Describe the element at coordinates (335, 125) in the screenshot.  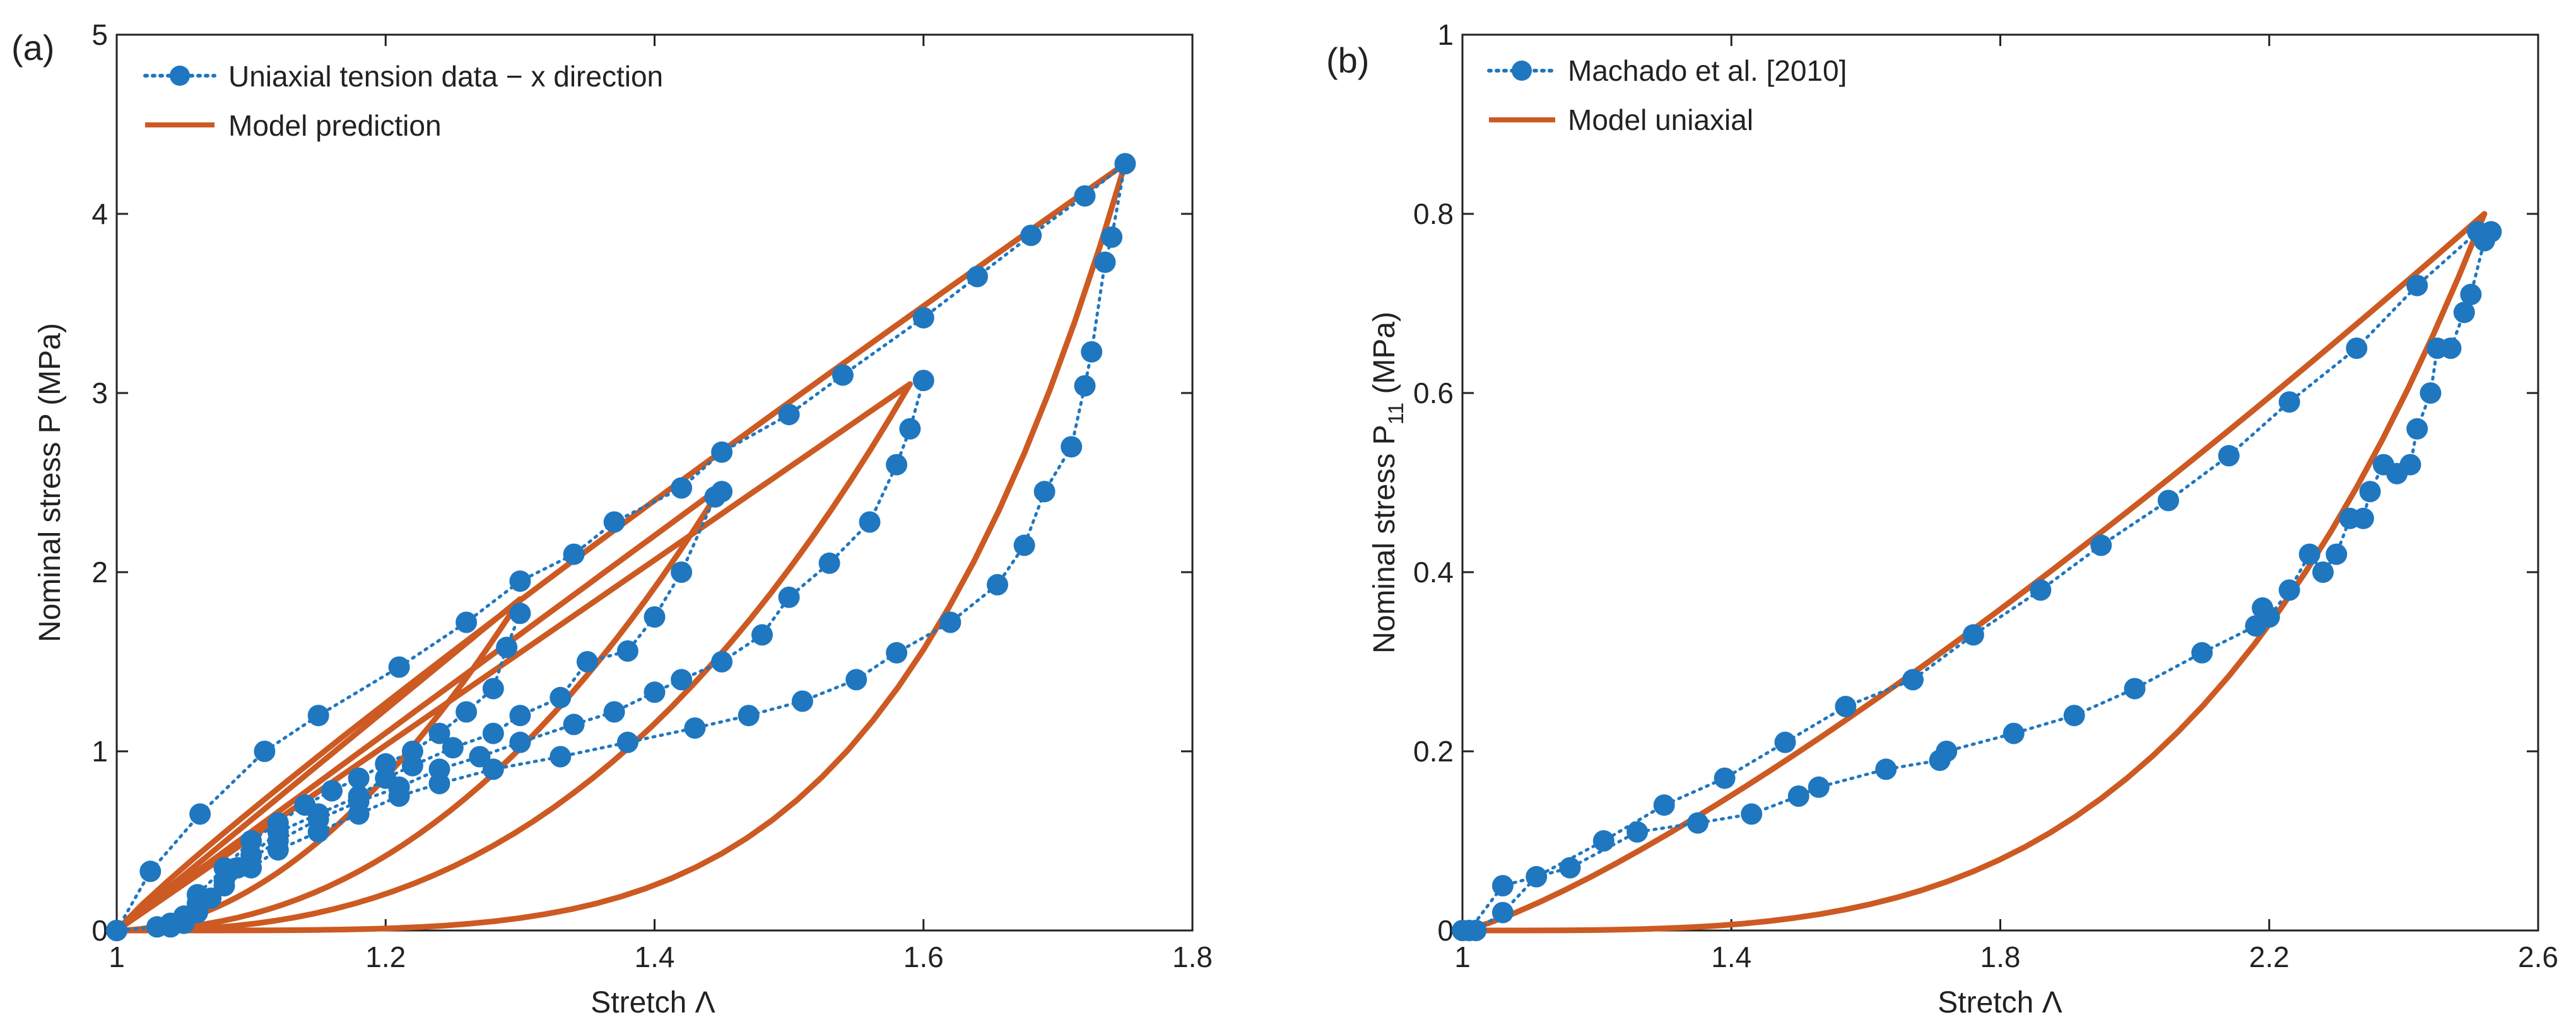
I see `legend-a-model-label: Model prediction` at that location.